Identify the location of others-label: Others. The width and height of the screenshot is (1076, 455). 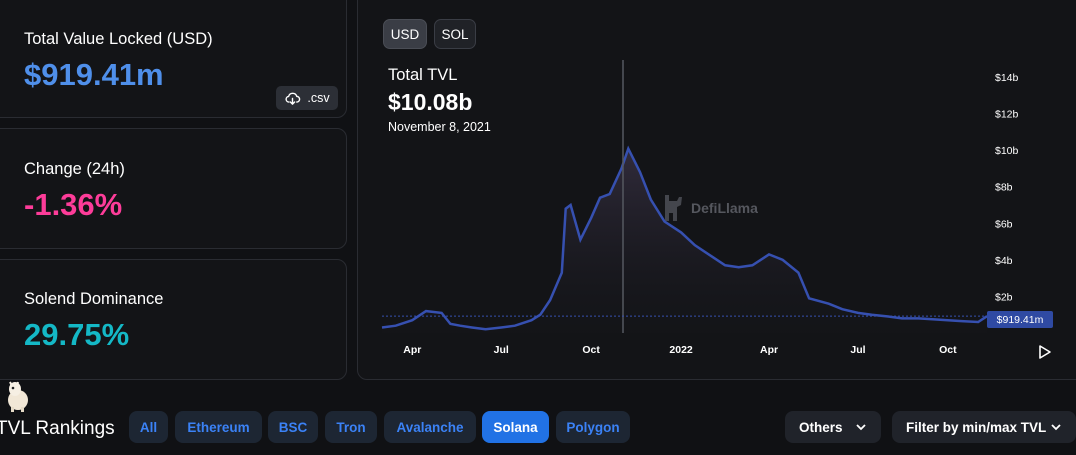
(821, 427).